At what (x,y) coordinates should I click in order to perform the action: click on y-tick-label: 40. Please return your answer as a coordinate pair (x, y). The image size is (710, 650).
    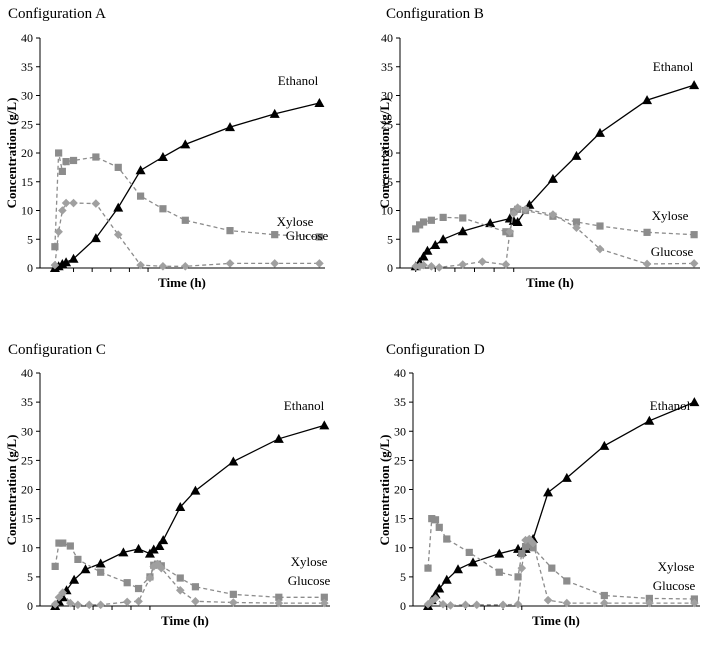
    Looking at the image, I should click on (387, 38).